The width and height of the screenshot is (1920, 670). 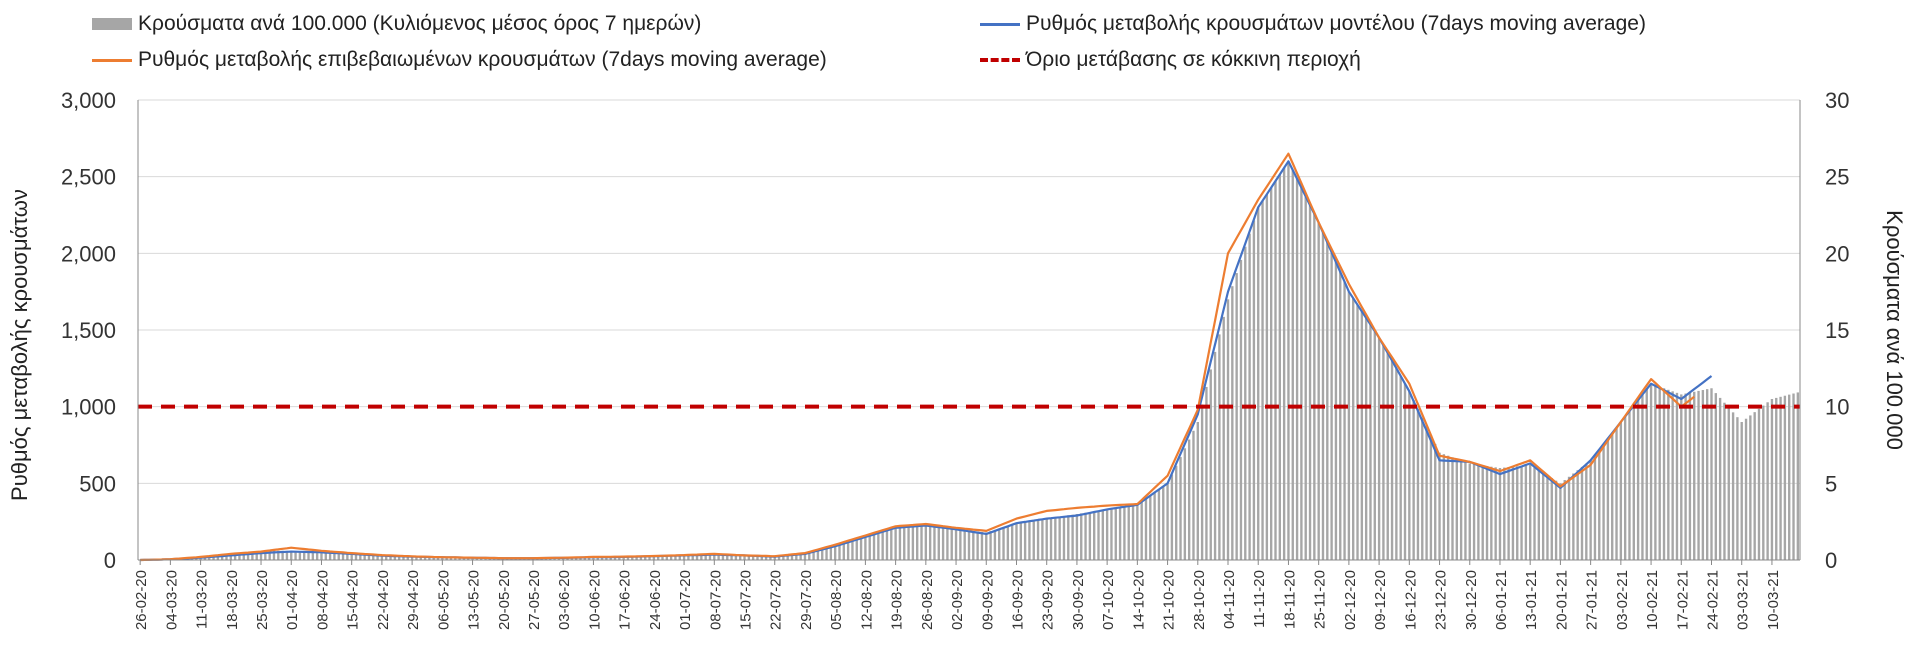 What do you see at coordinates (1592, 600) in the screenshot?
I see `x-tick-label: 27-01-21` at bounding box center [1592, 600].